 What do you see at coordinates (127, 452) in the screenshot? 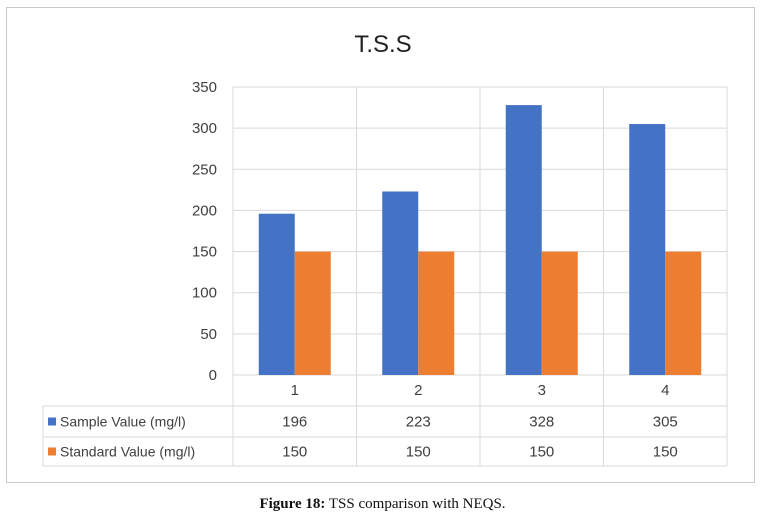
I see `series-name: Standard Value (mg/l)` at bounding box center [127, 452].